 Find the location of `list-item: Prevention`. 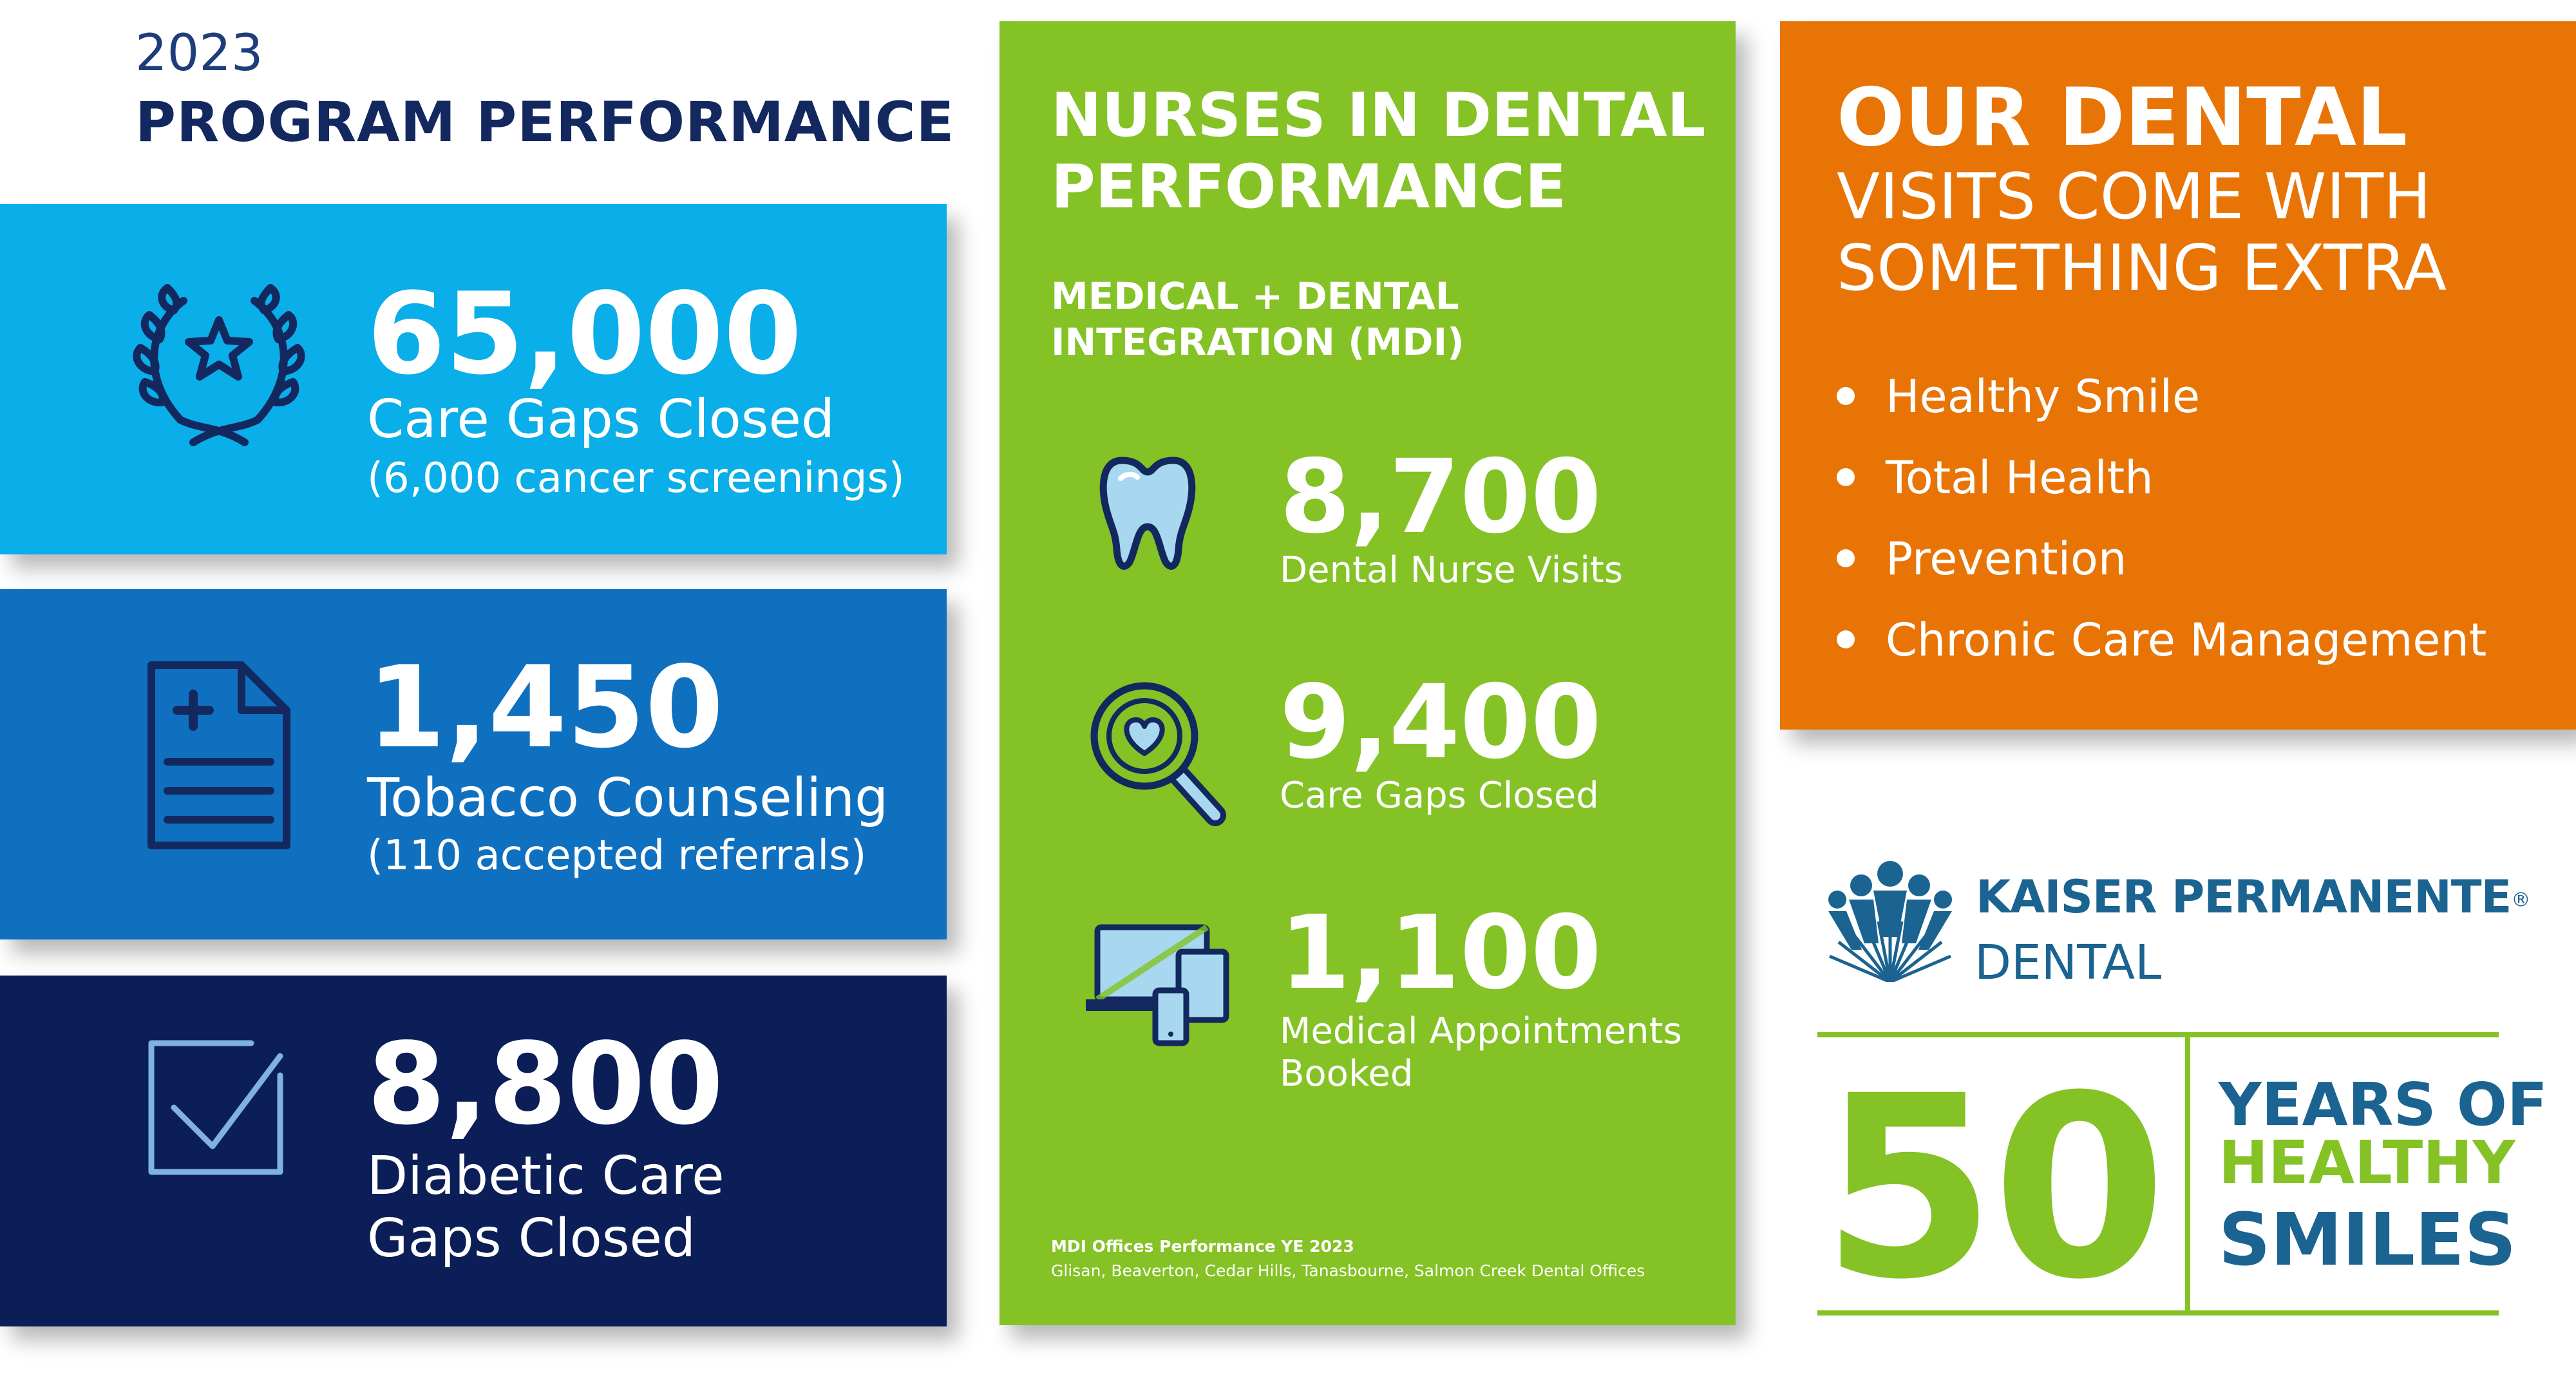

list-item: Prevention is located at coordinates (2161, 558).